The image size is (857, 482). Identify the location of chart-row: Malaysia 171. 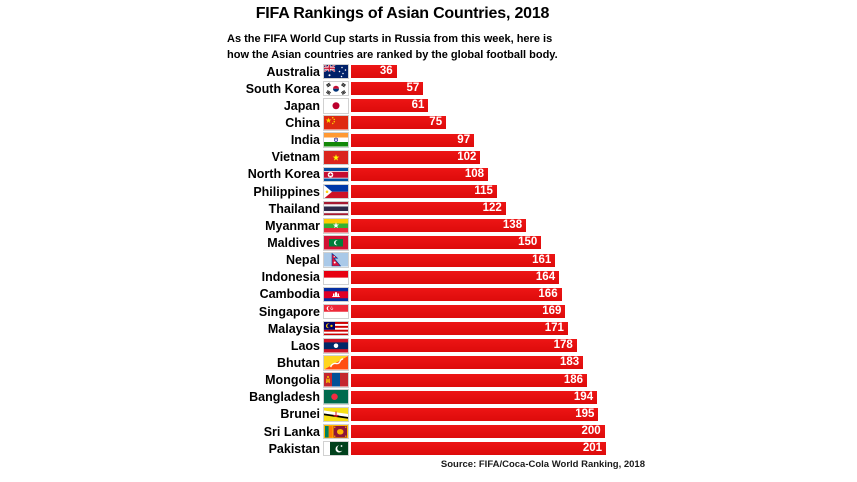
(393, 328).